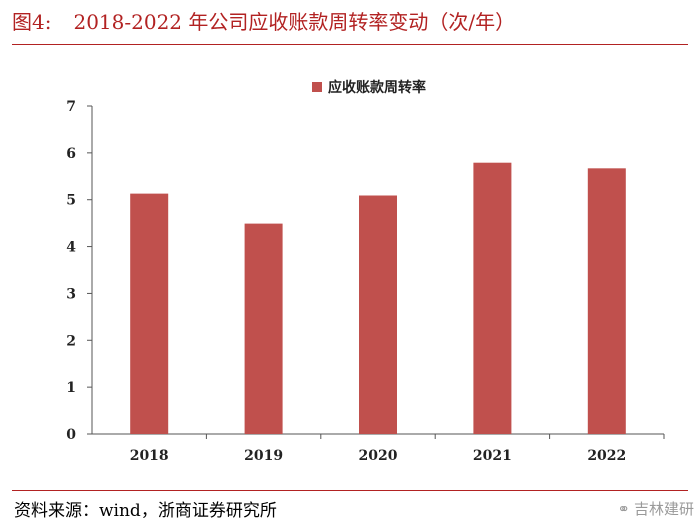 The height and width of the screenshot is (531, 700). Describe the element at coordinates (149, 313) in the screenshot. I see `bar-2018` at that location.